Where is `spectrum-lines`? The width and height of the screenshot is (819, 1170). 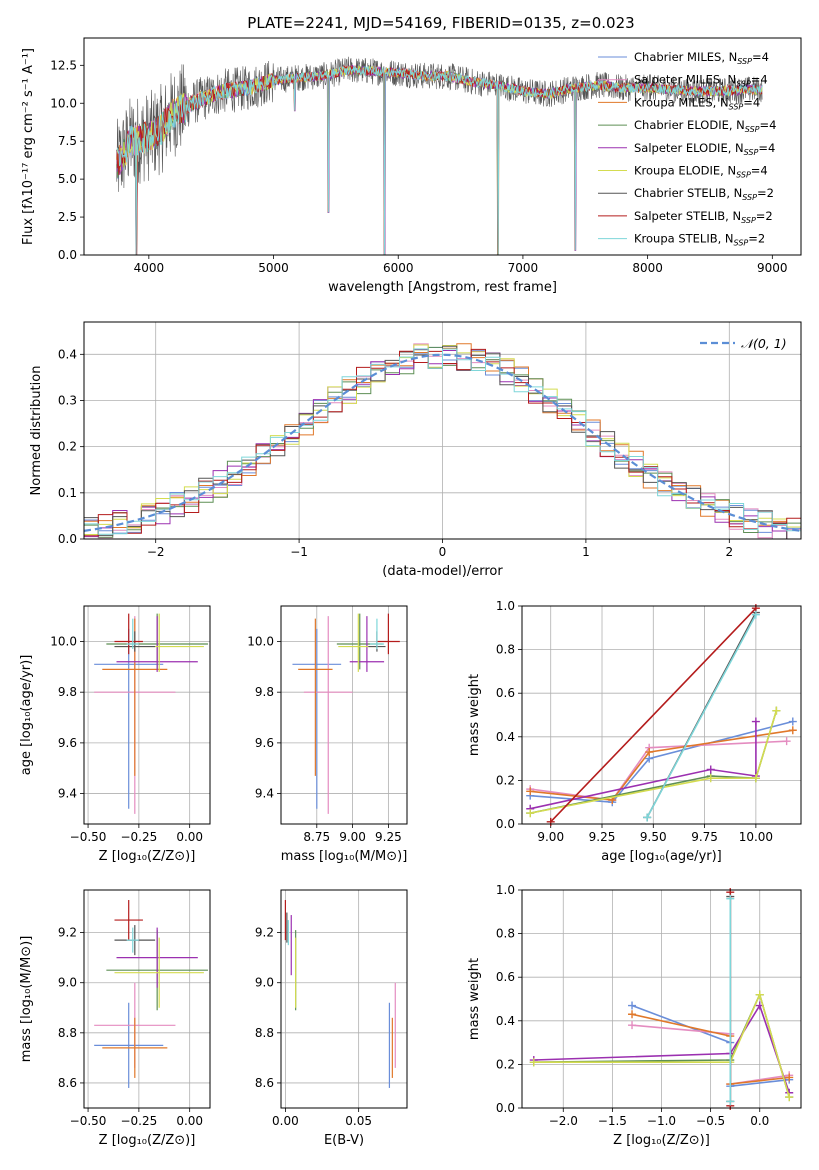
spectrum-lines is located at coordinates (439, 155).